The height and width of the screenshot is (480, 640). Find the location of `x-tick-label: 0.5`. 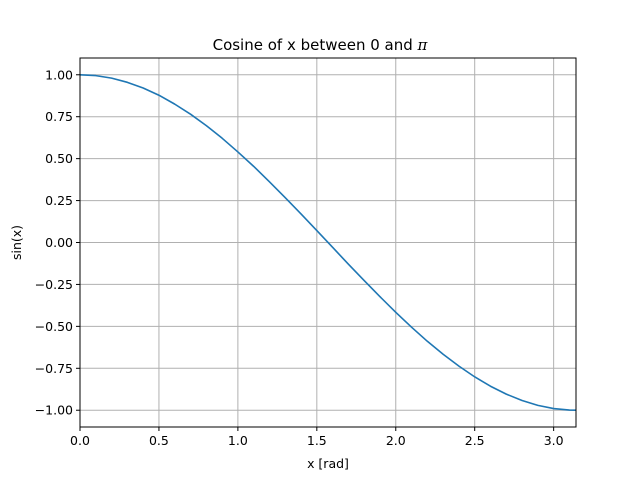

x-tick-label: 0.5 is located at coordinates (159, 440).